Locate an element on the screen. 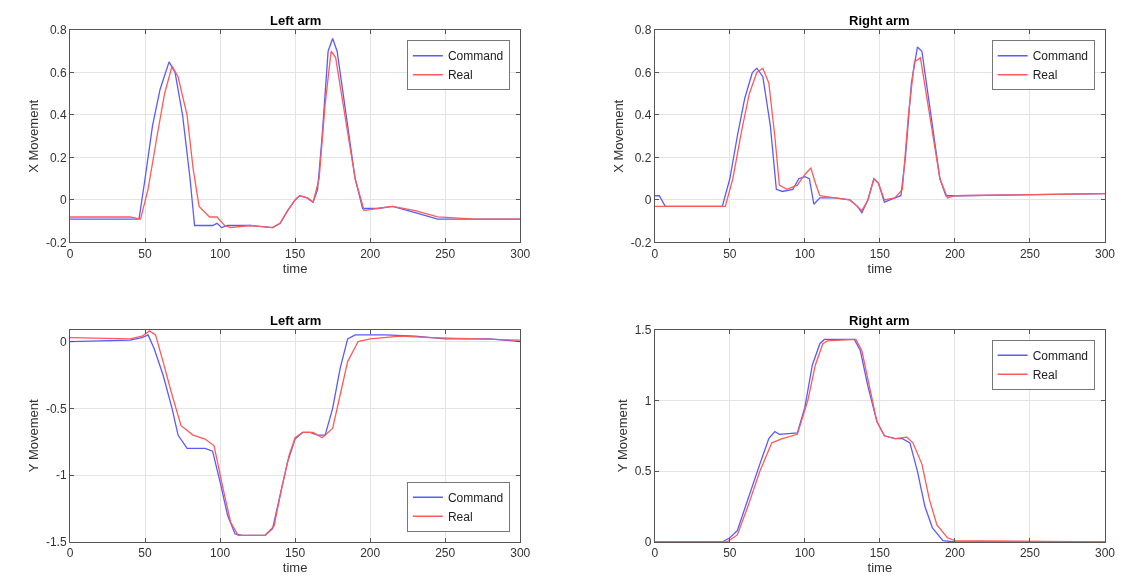  y-tick-label: 1.5 is located at coordinates (643, 329).